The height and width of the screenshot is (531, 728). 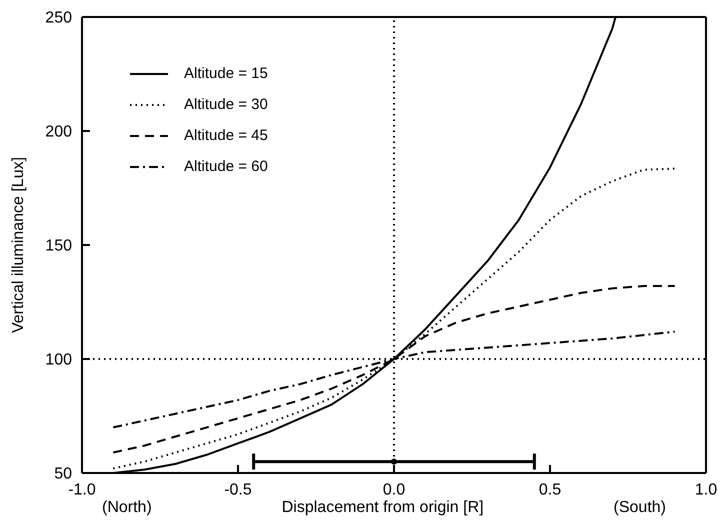 I want to click on legend-label: Altitude = 60, so click(x=226, y=166).